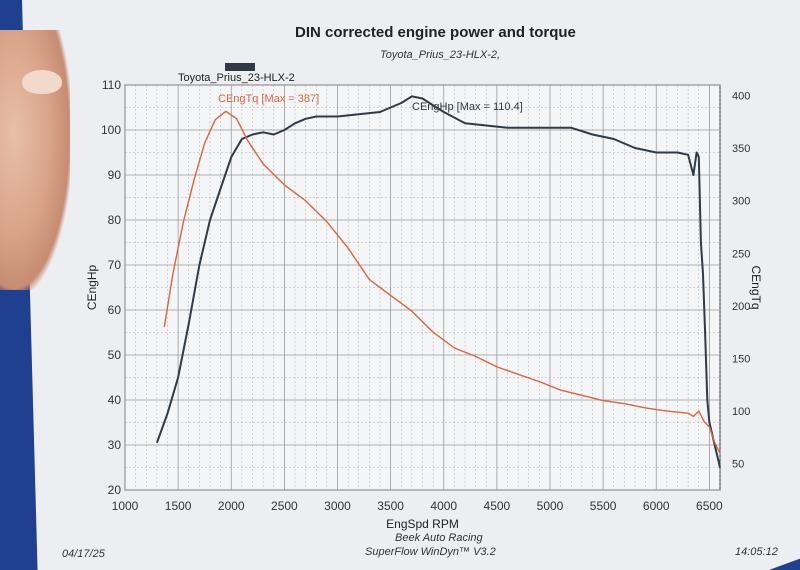 This screenshot has width=800, height=570. I want to click on y2-tick-label: 350, so click(741, 149).